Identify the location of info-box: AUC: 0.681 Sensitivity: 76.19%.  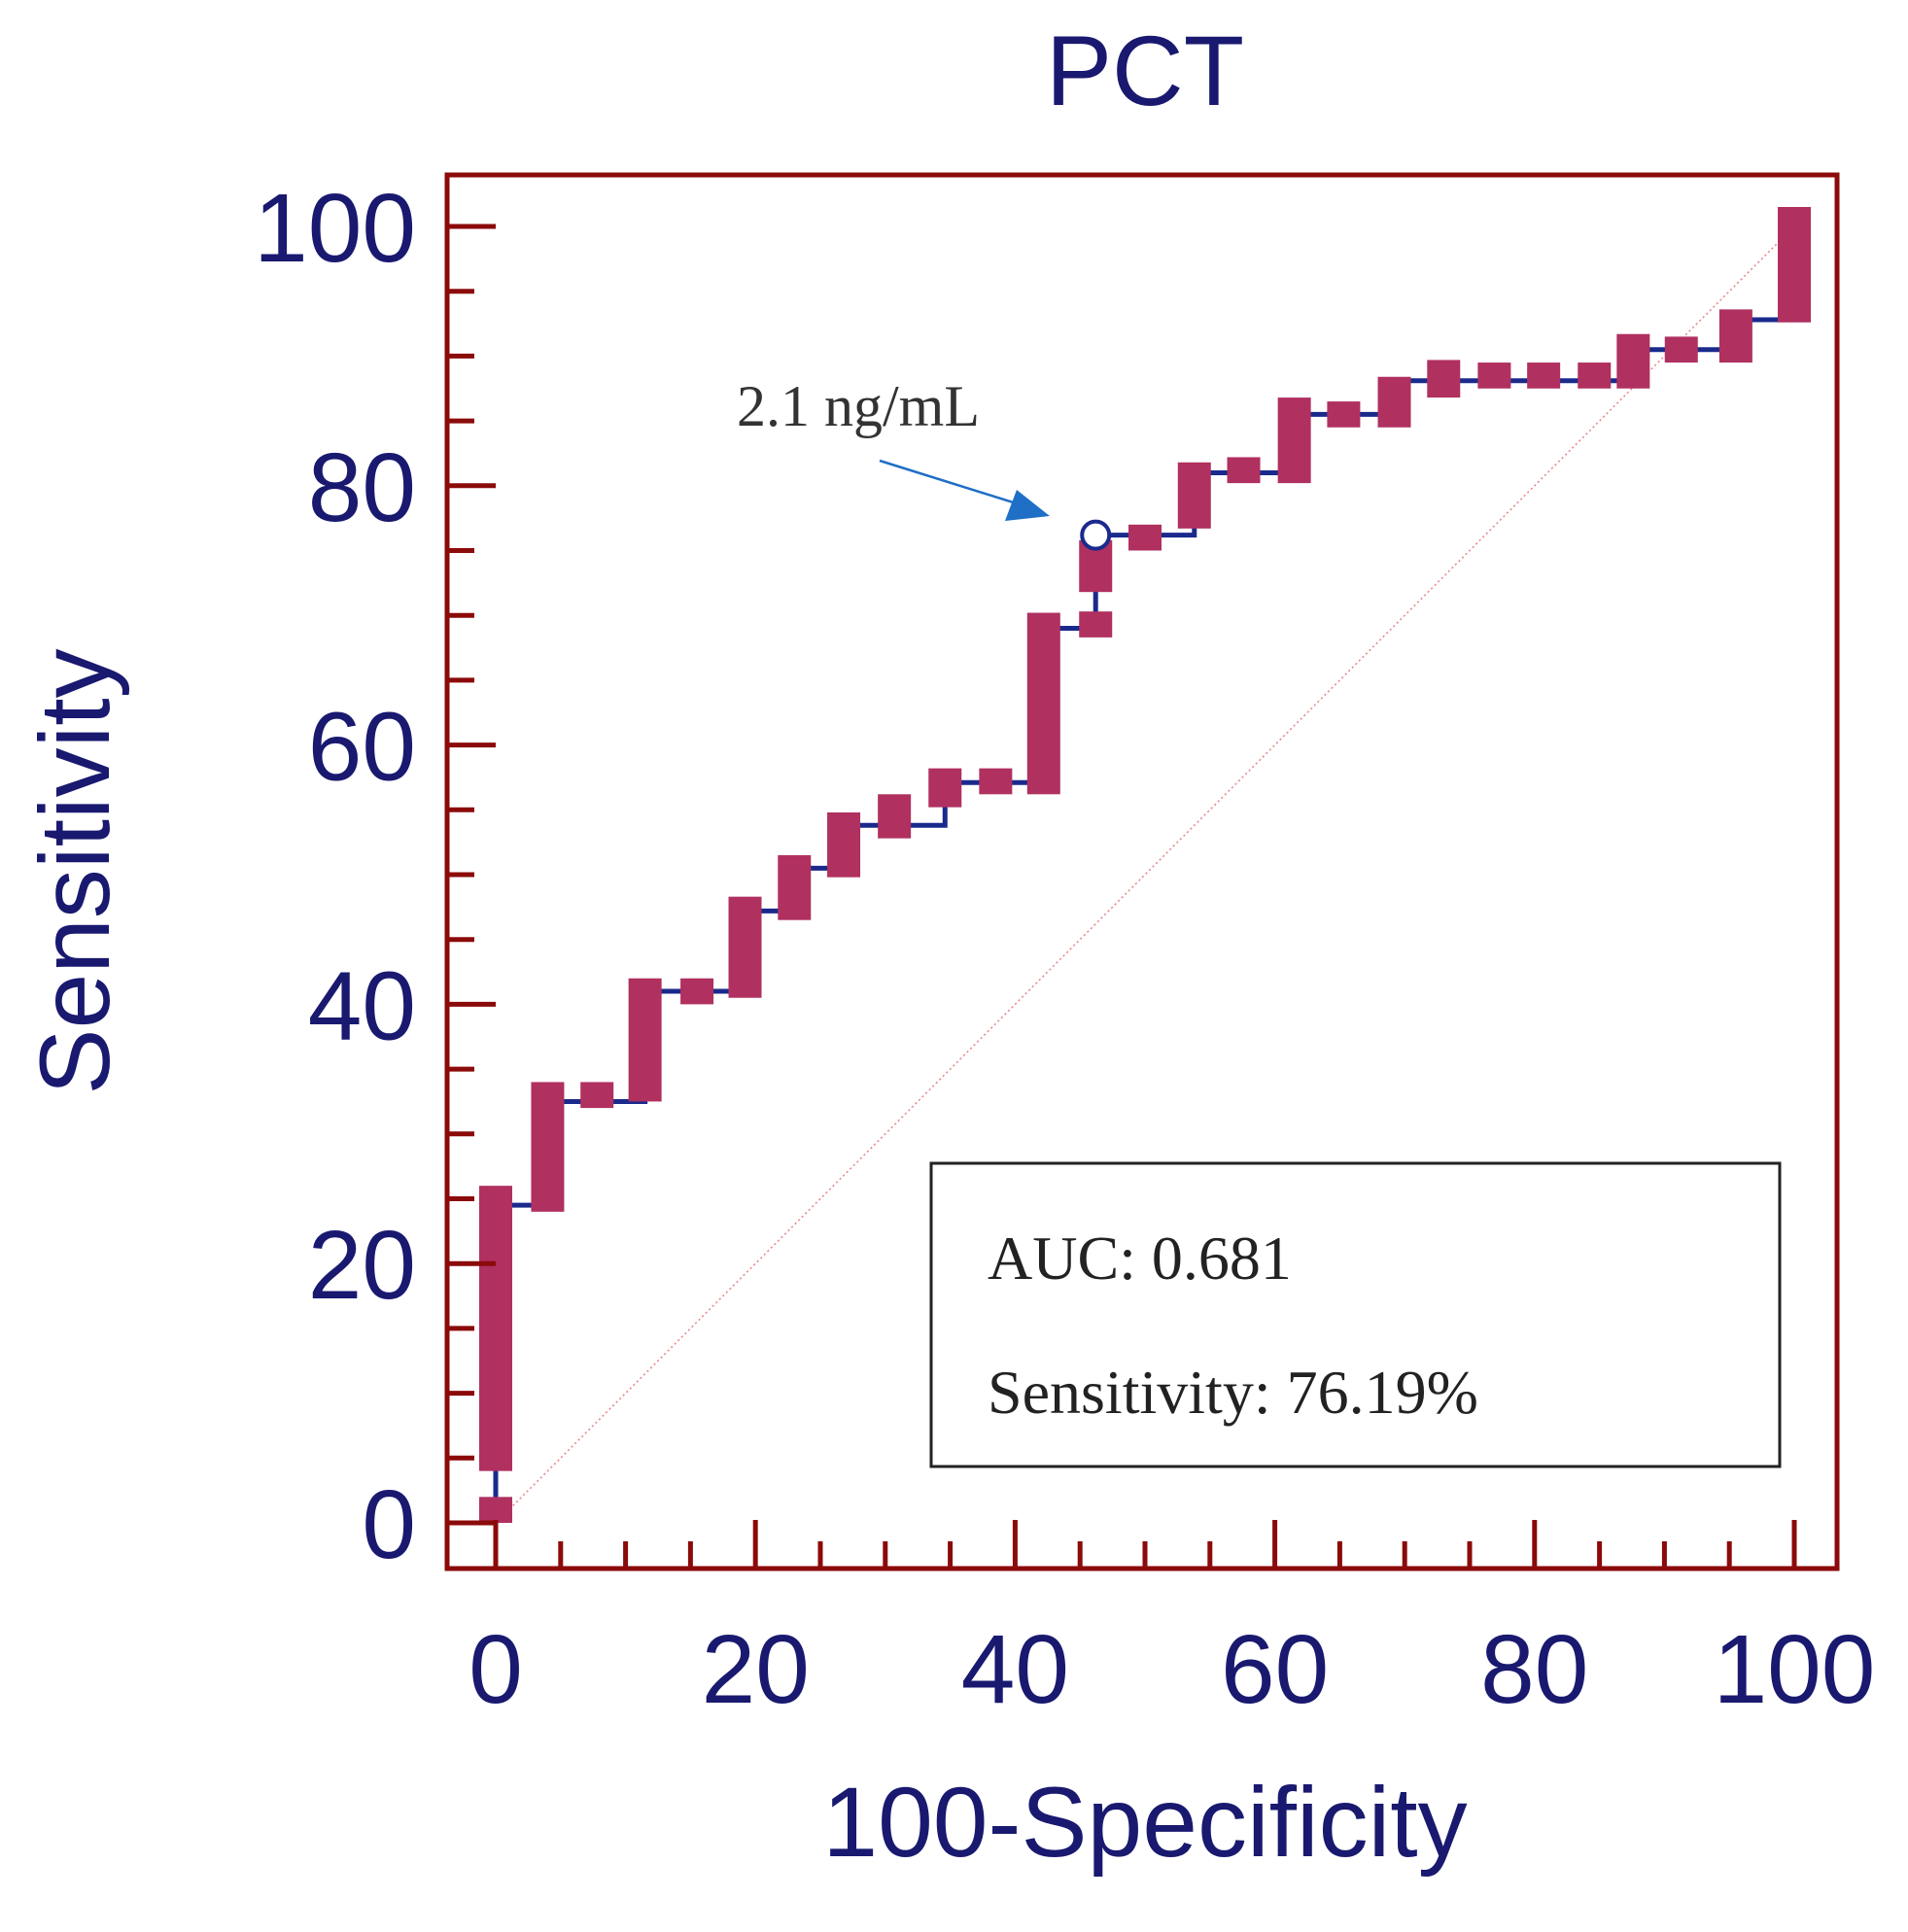
(1355, 1314).